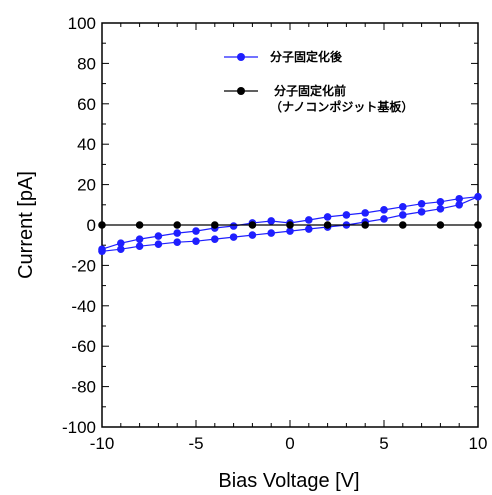 Image resolution: width=492 pixels, height=495 pixels. I want to click on x-axis-title: Bias Voltage [V], so click(288, 481).